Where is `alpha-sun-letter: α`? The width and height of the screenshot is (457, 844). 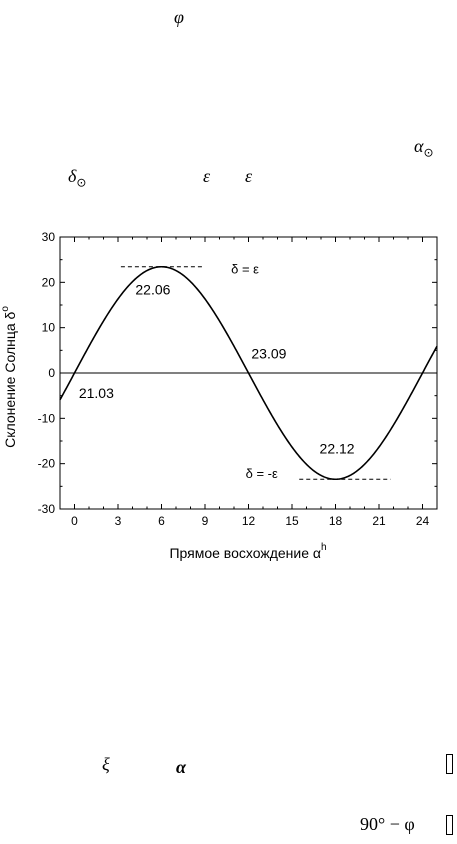
alpha-sun-letter: α is located at coordinates (419, 146).